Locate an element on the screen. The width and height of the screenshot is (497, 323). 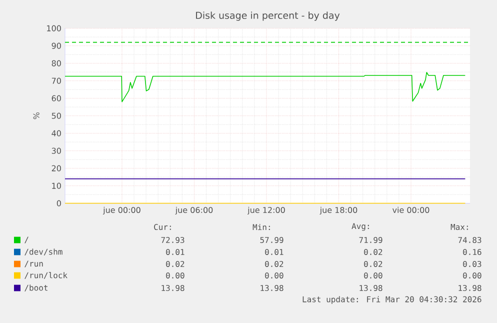
x-tick-label: jue 12:00 is located at coordinates (266, 210).